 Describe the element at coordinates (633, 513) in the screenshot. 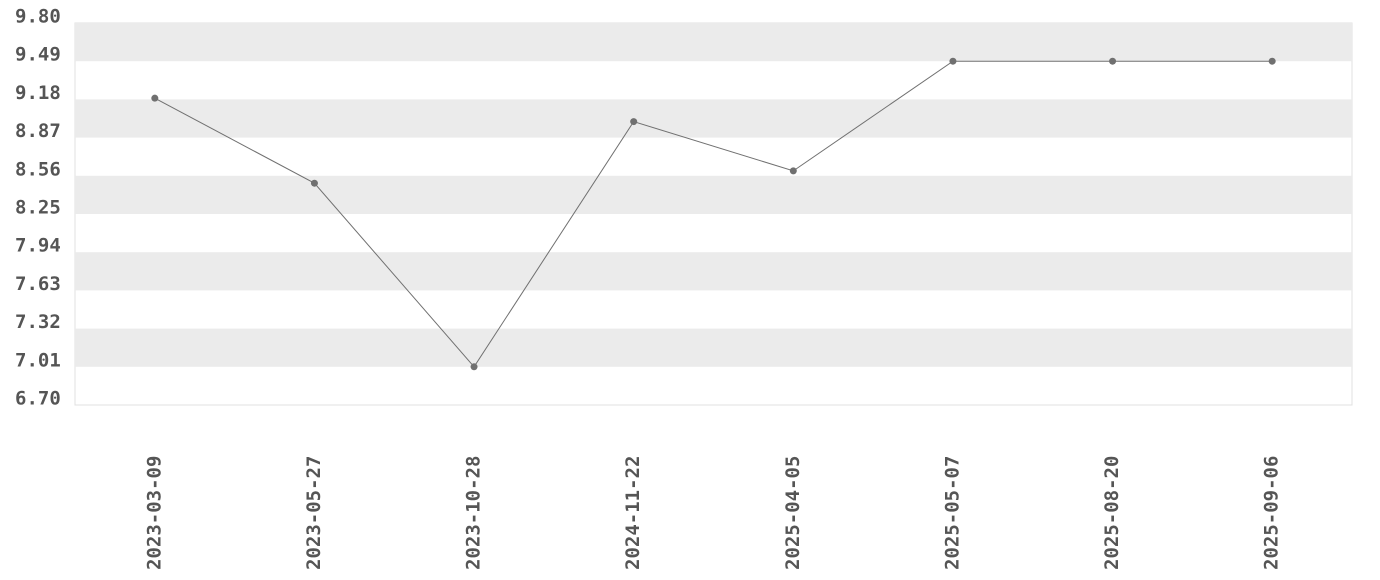

I see `x-tick-label: 2024-11-22` at that location.